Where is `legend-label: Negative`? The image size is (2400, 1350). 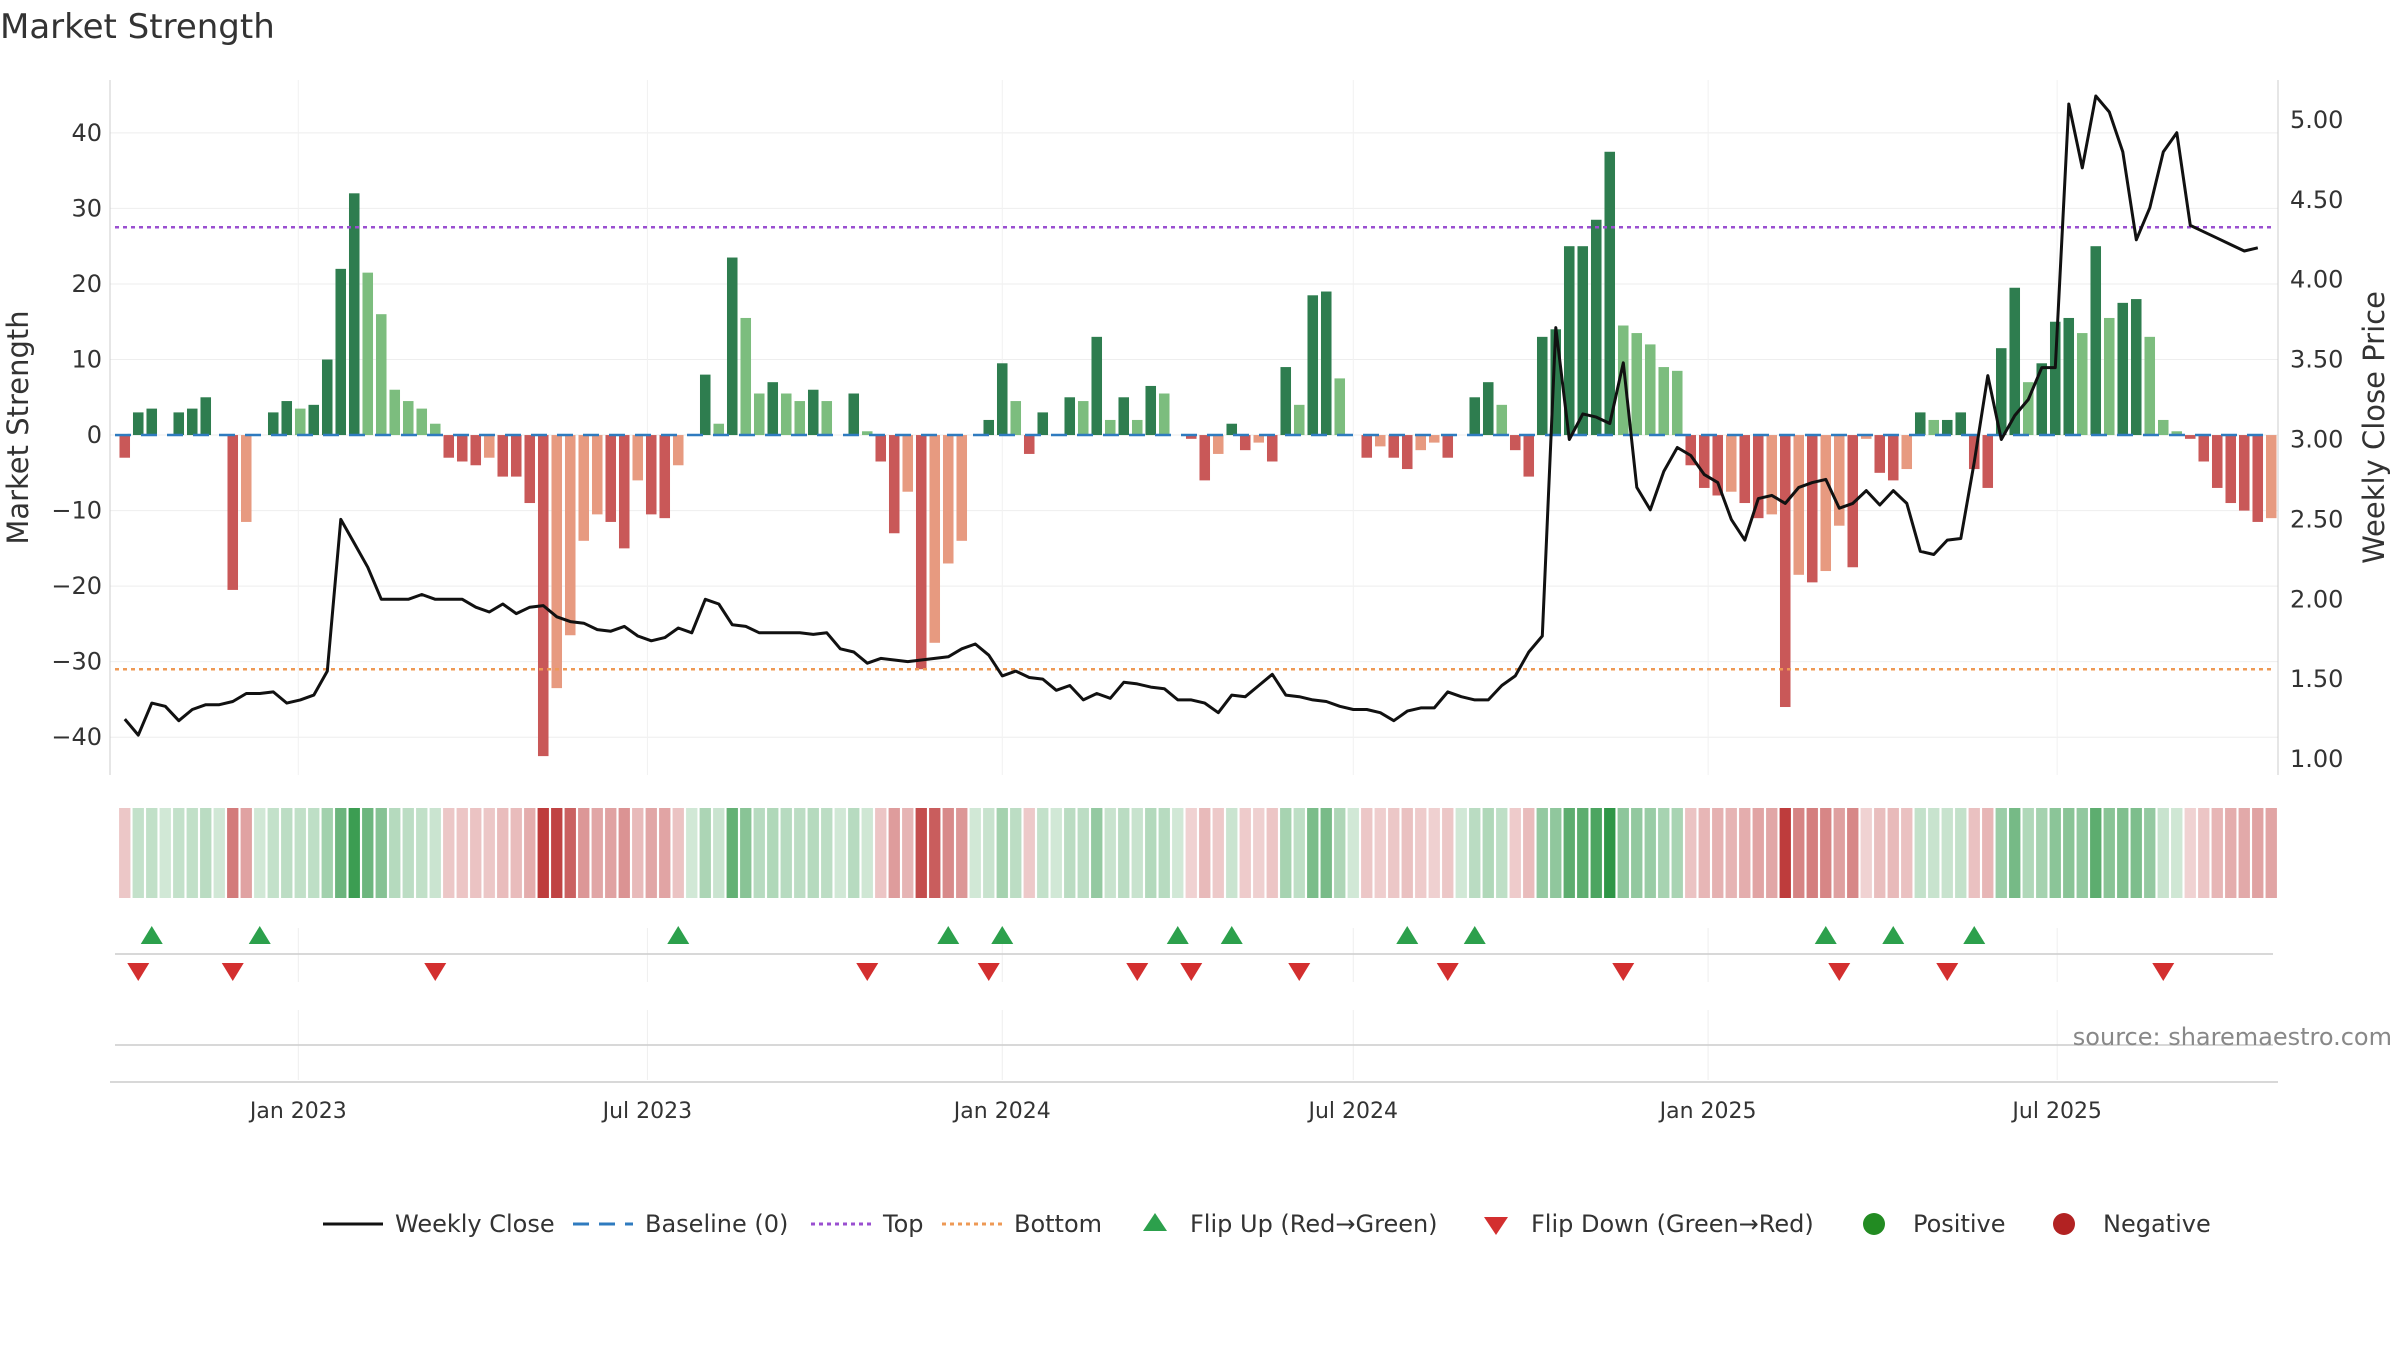 legend-label: Negative is located at coordinates (2157, 1224).